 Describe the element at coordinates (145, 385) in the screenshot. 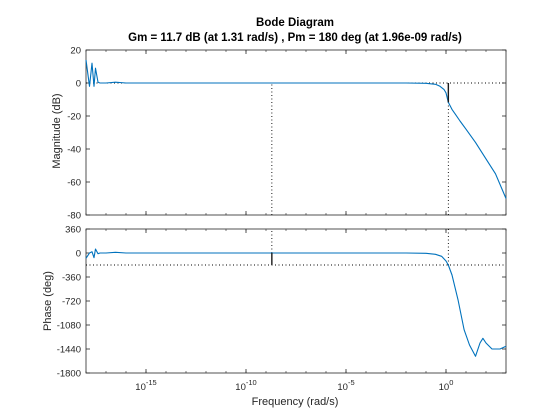

I see `x-tick-label: 10⁻¹⁵` at that location.